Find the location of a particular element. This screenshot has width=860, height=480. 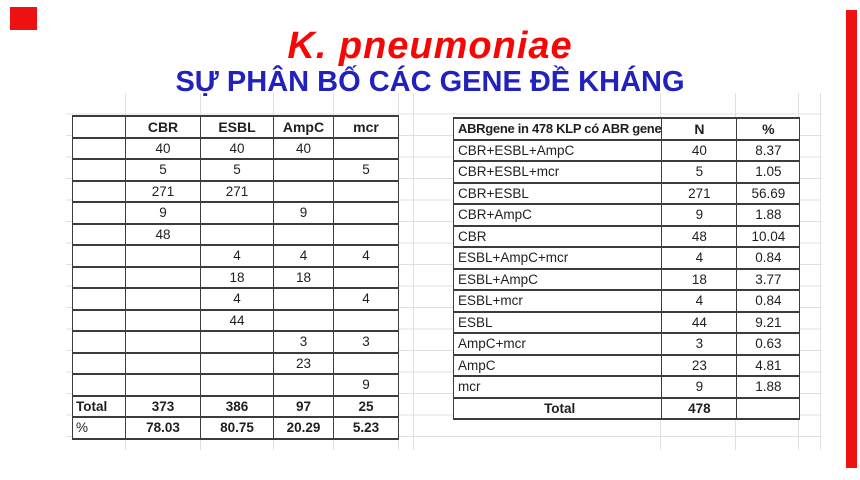

slide-title-species: K. pneumoniae is located at coordinates (430, 46).